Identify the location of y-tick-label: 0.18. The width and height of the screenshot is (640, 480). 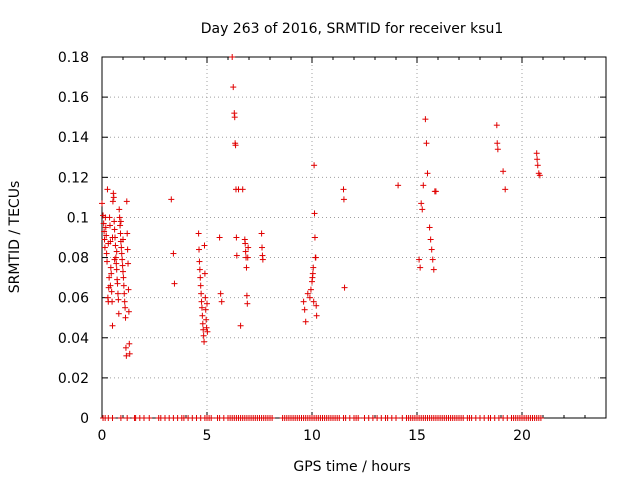
(73, 58).